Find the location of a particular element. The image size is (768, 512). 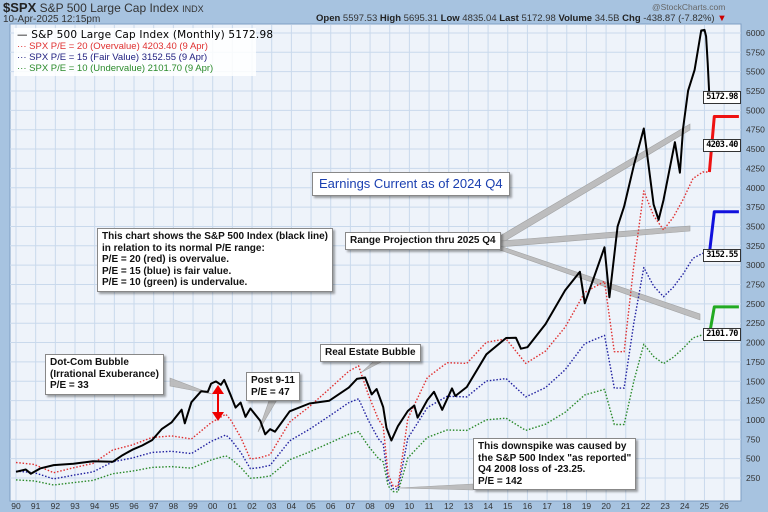

y-tick-label: 1750 is located at coordinates (755, 362).